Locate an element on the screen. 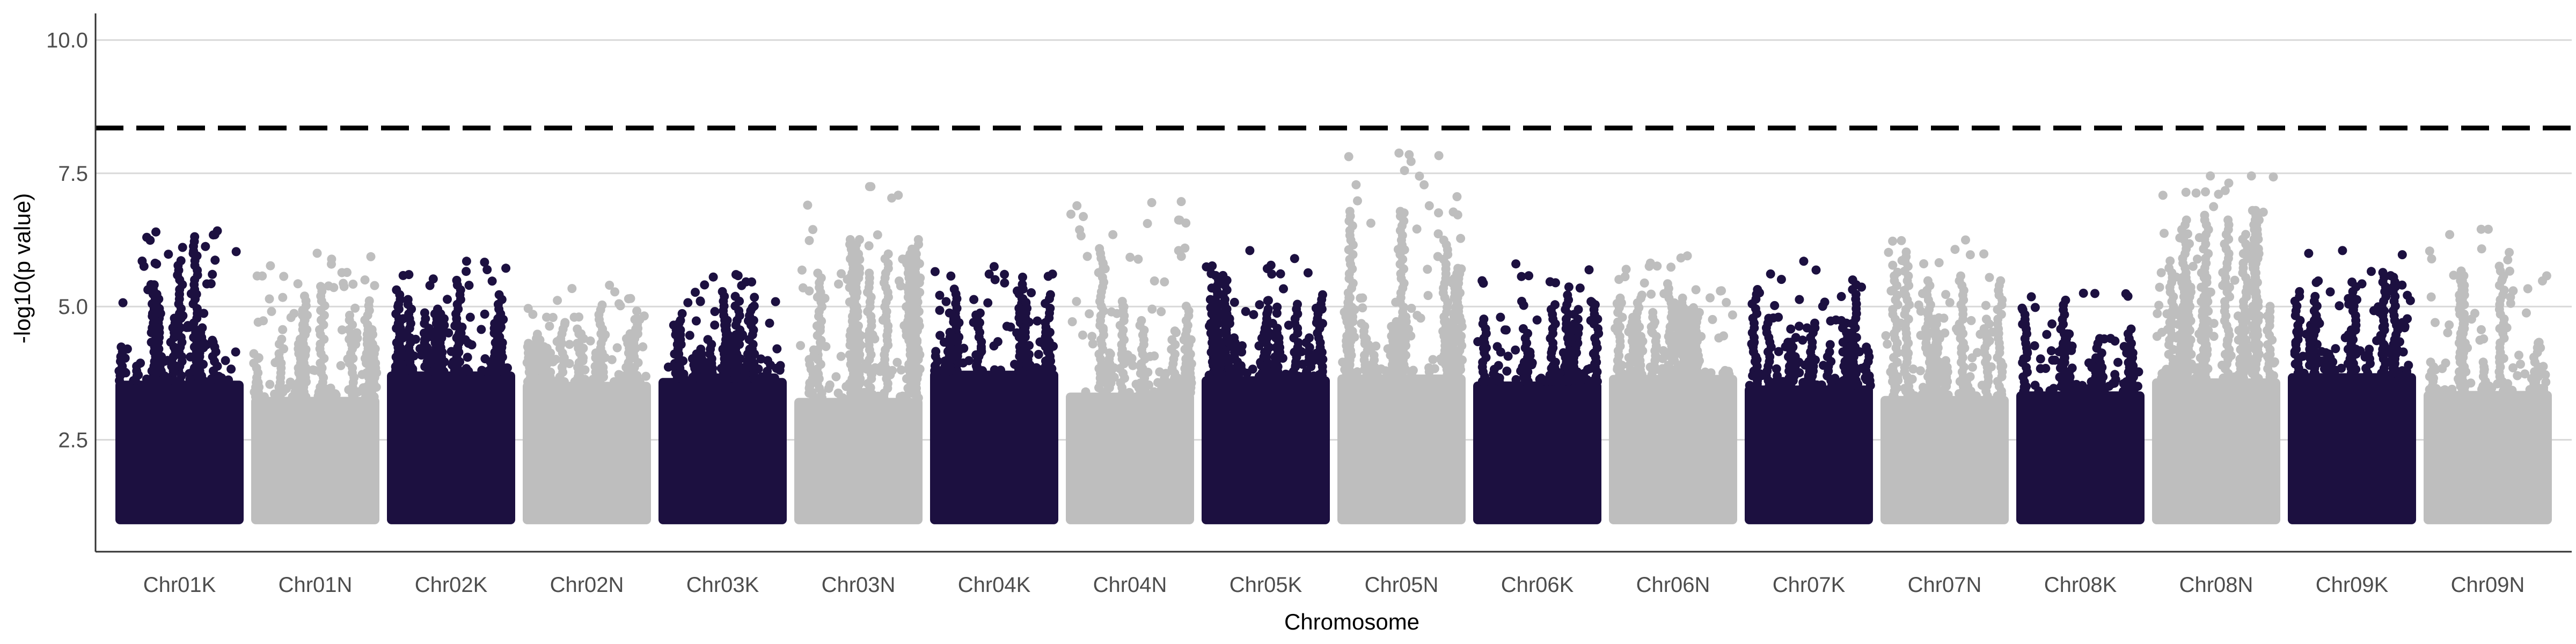  chromosome-points-chr05n is located at coordinates (1402, 337).